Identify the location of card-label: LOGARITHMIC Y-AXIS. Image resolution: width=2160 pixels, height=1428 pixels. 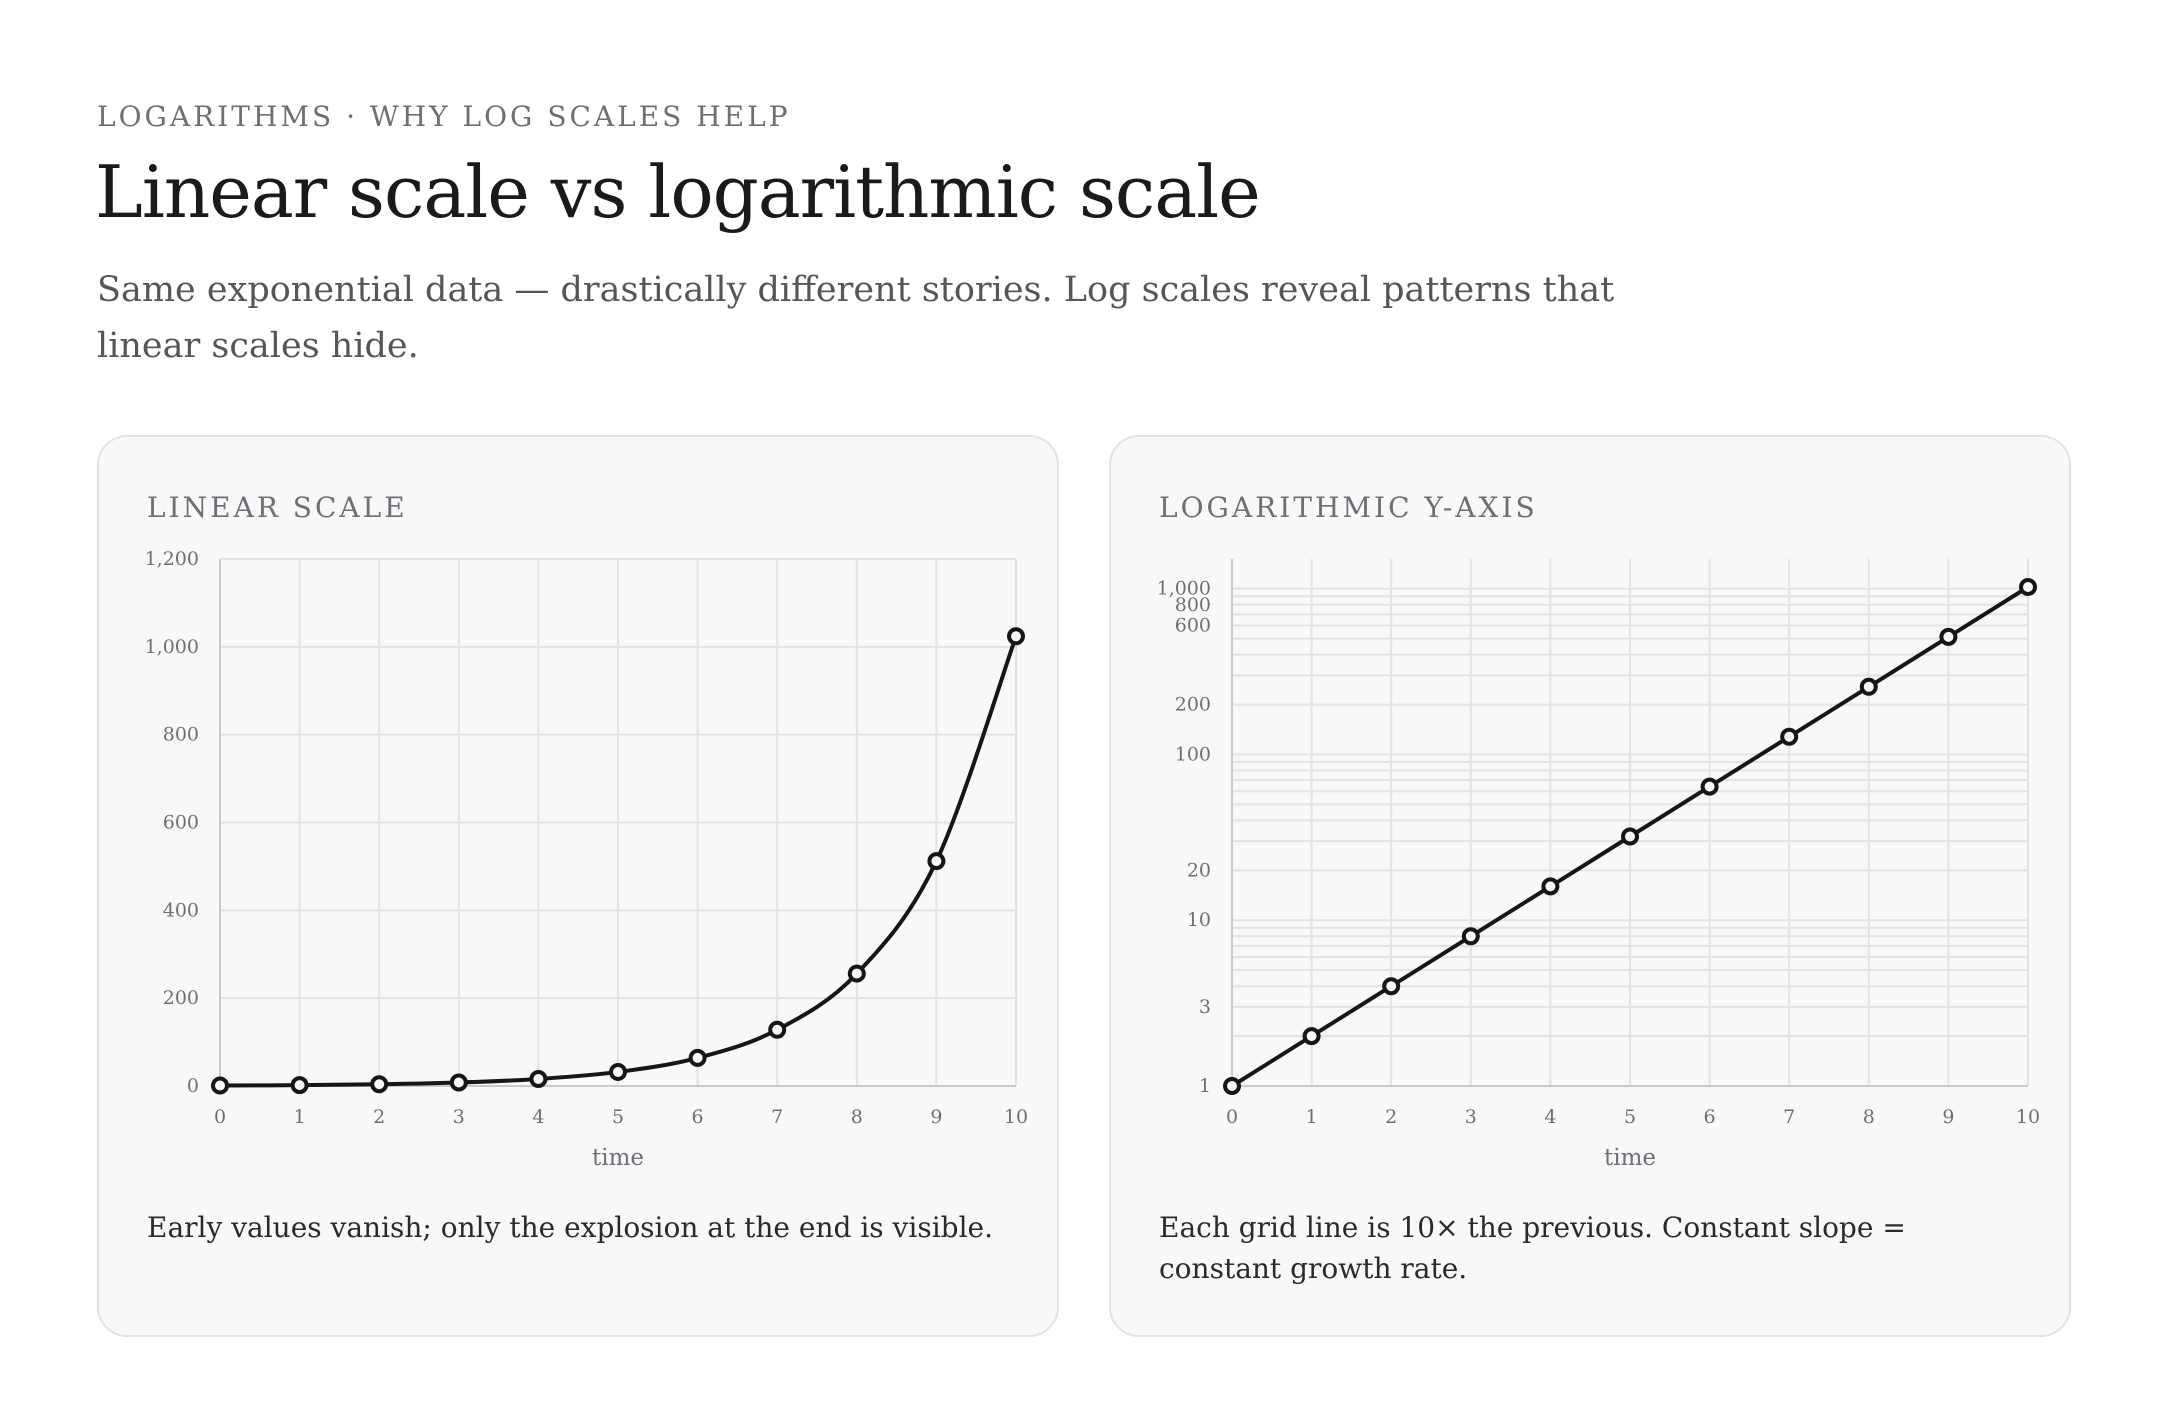
(1348, 507).